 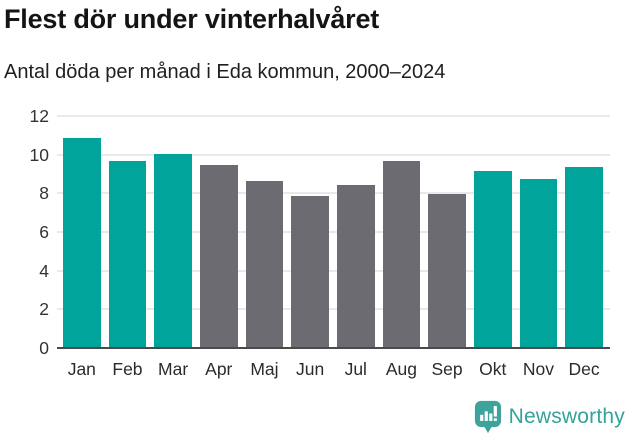 What do you see at coordinates (333, 347) in the screenshot?
I see `x-axis-line` at bounding box center [333, 347].